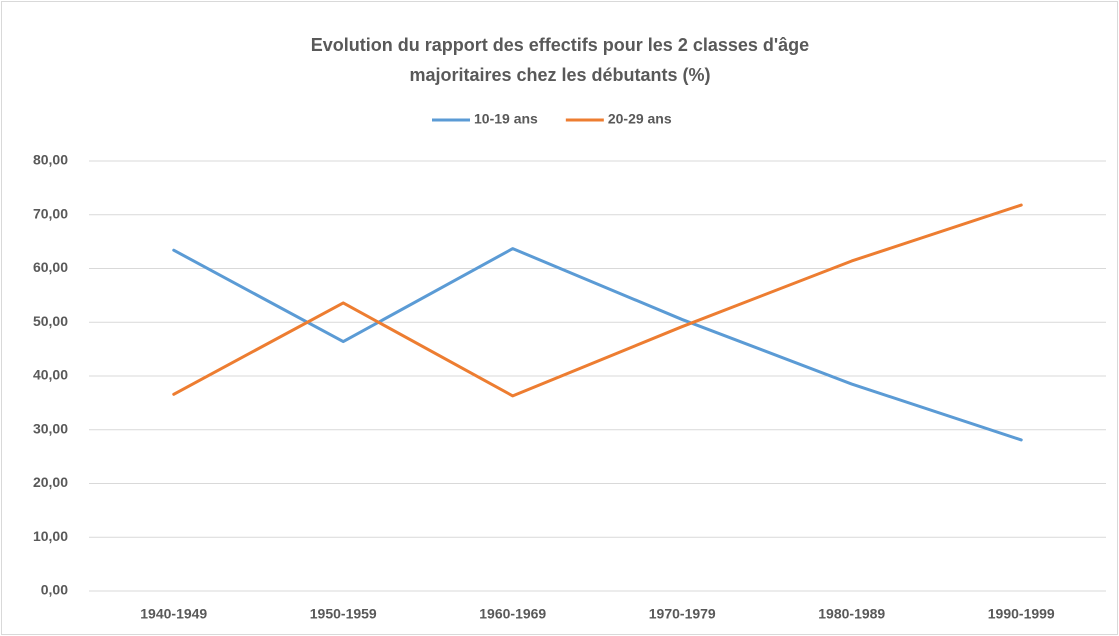  I want to click on y-tick-label: 30,00, so click(50, 428).